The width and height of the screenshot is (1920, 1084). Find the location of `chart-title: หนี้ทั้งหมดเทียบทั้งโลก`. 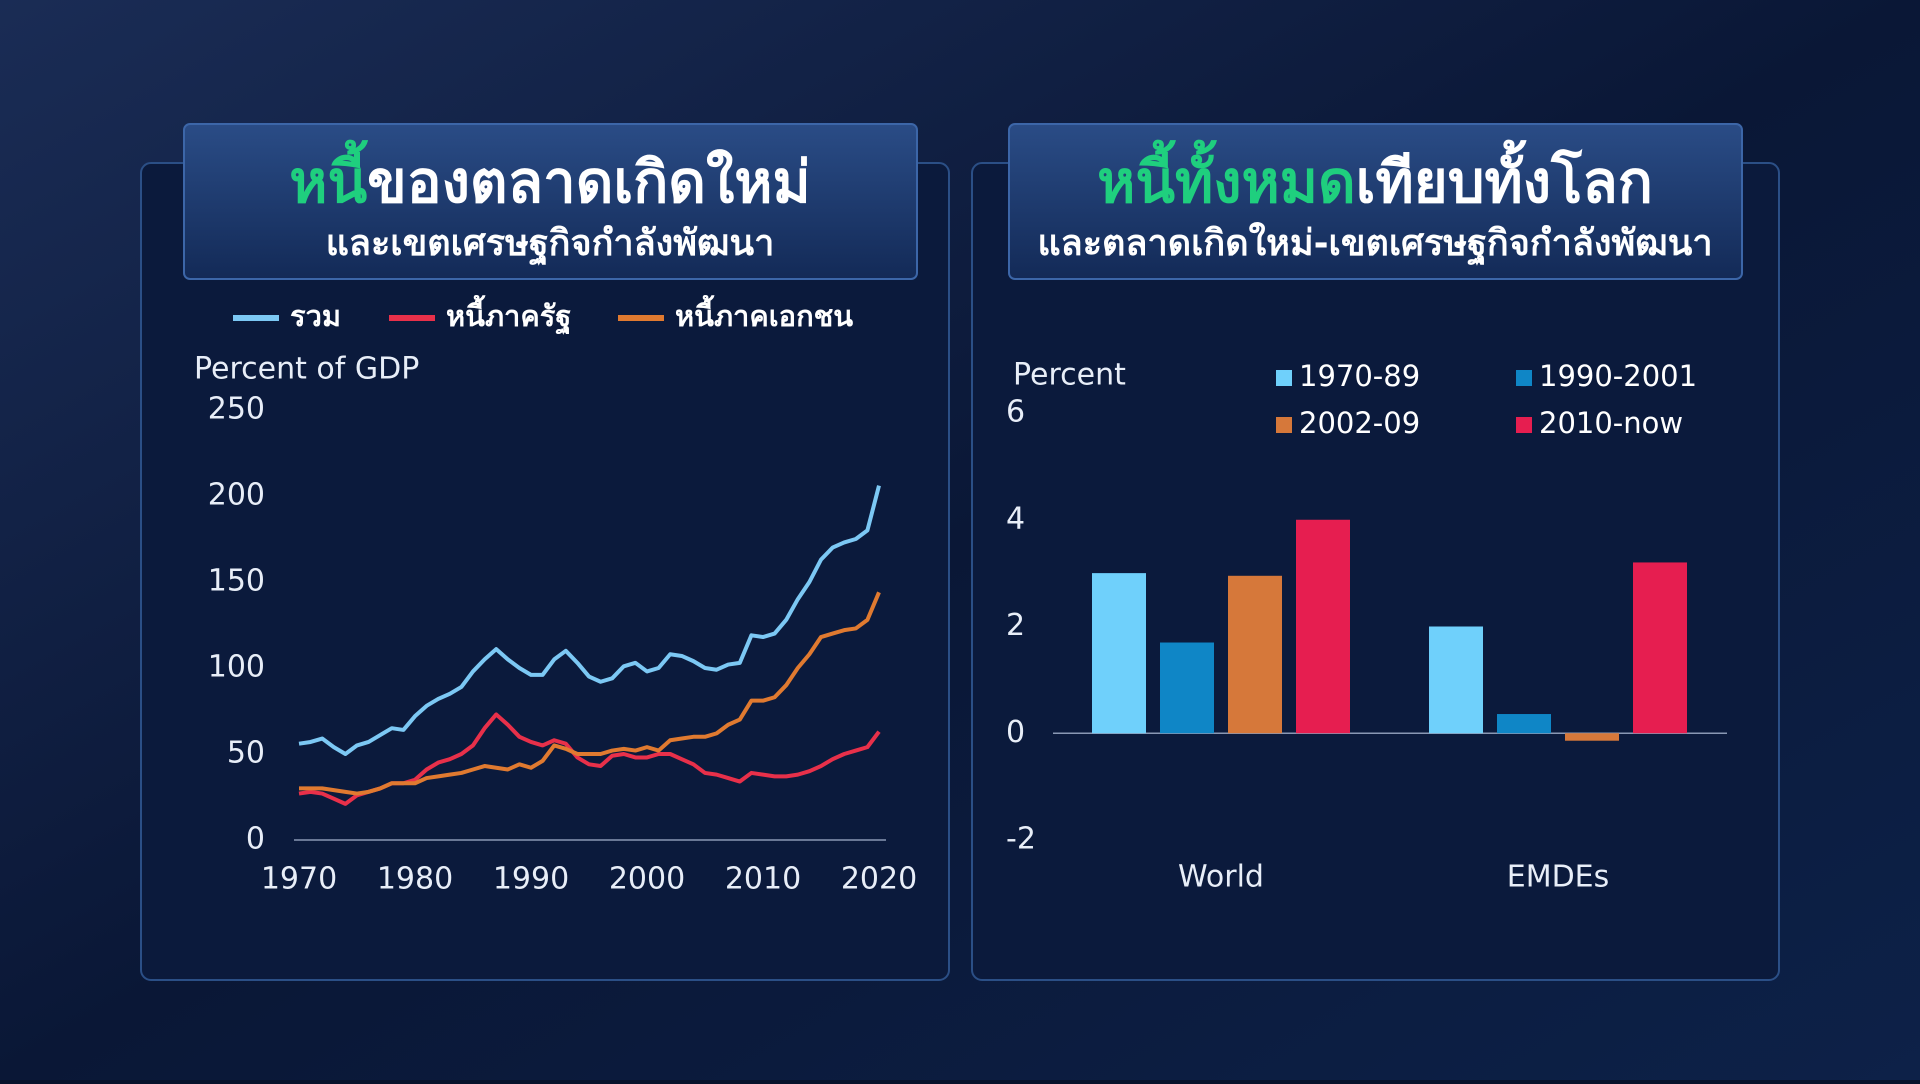

chart-title: หนี้ทั้งหมดเทียบทั้งโลก is located at coordinates (1375, 178).